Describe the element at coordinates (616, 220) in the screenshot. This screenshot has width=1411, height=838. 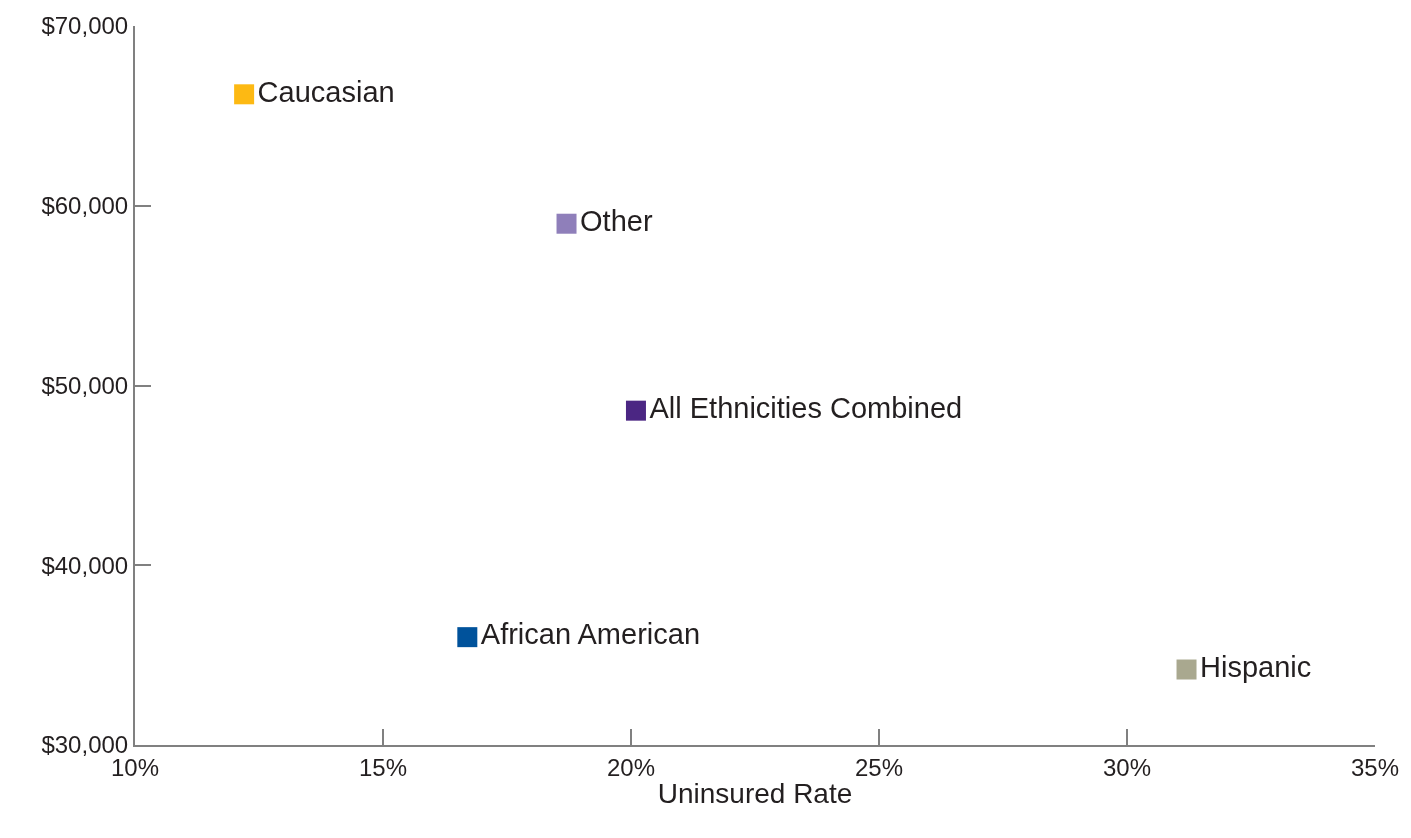
I see `series-label: Other` at that location.